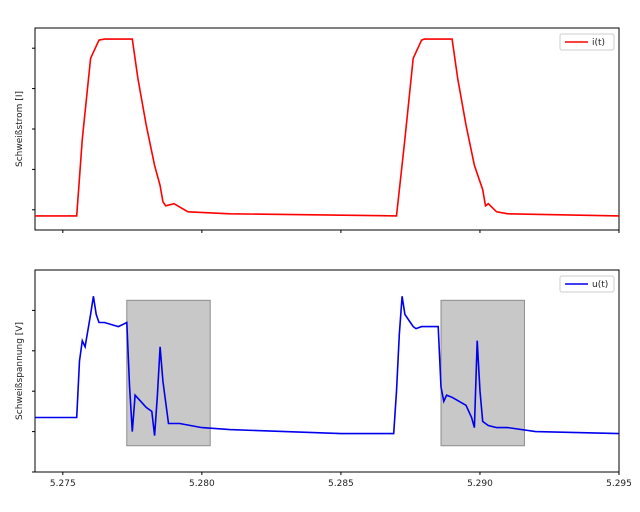 The image size is (640, 512). I want to click on voltage-x-ticks: 5.275 5.280 5.285 5.290 5.295, so click(341, 480).